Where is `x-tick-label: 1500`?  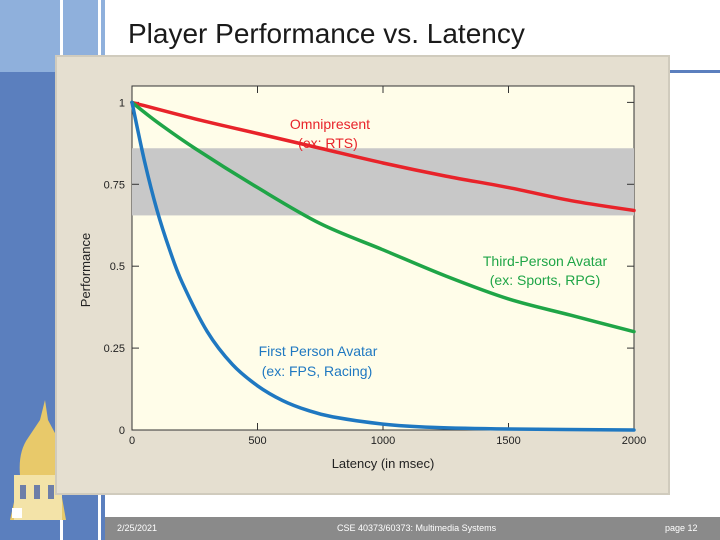
x-tick-label: 1500 is located at coordinates (508, 441).